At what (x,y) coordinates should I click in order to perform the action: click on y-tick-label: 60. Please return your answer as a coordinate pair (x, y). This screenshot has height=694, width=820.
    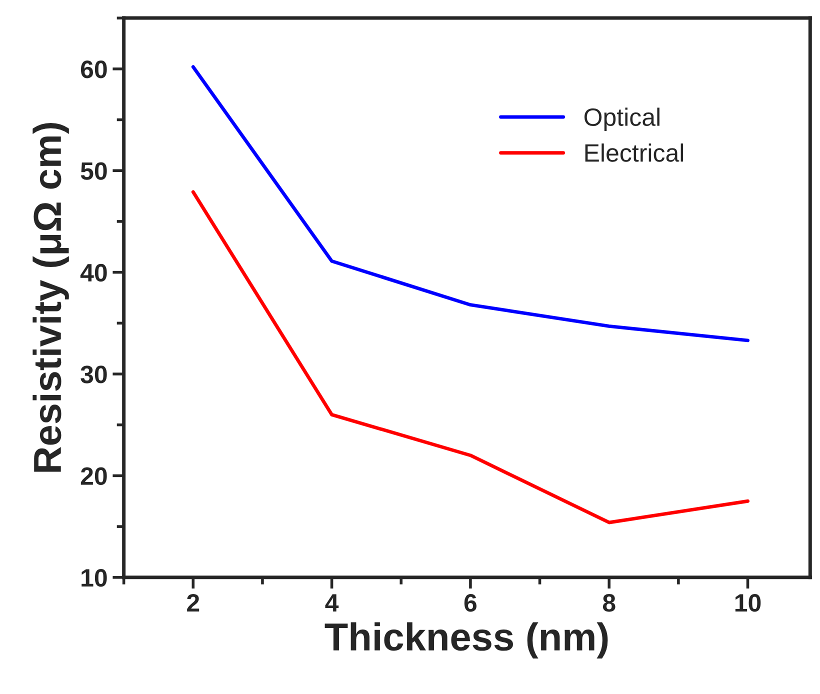
    Looking at the image, I should click on (93, 69).